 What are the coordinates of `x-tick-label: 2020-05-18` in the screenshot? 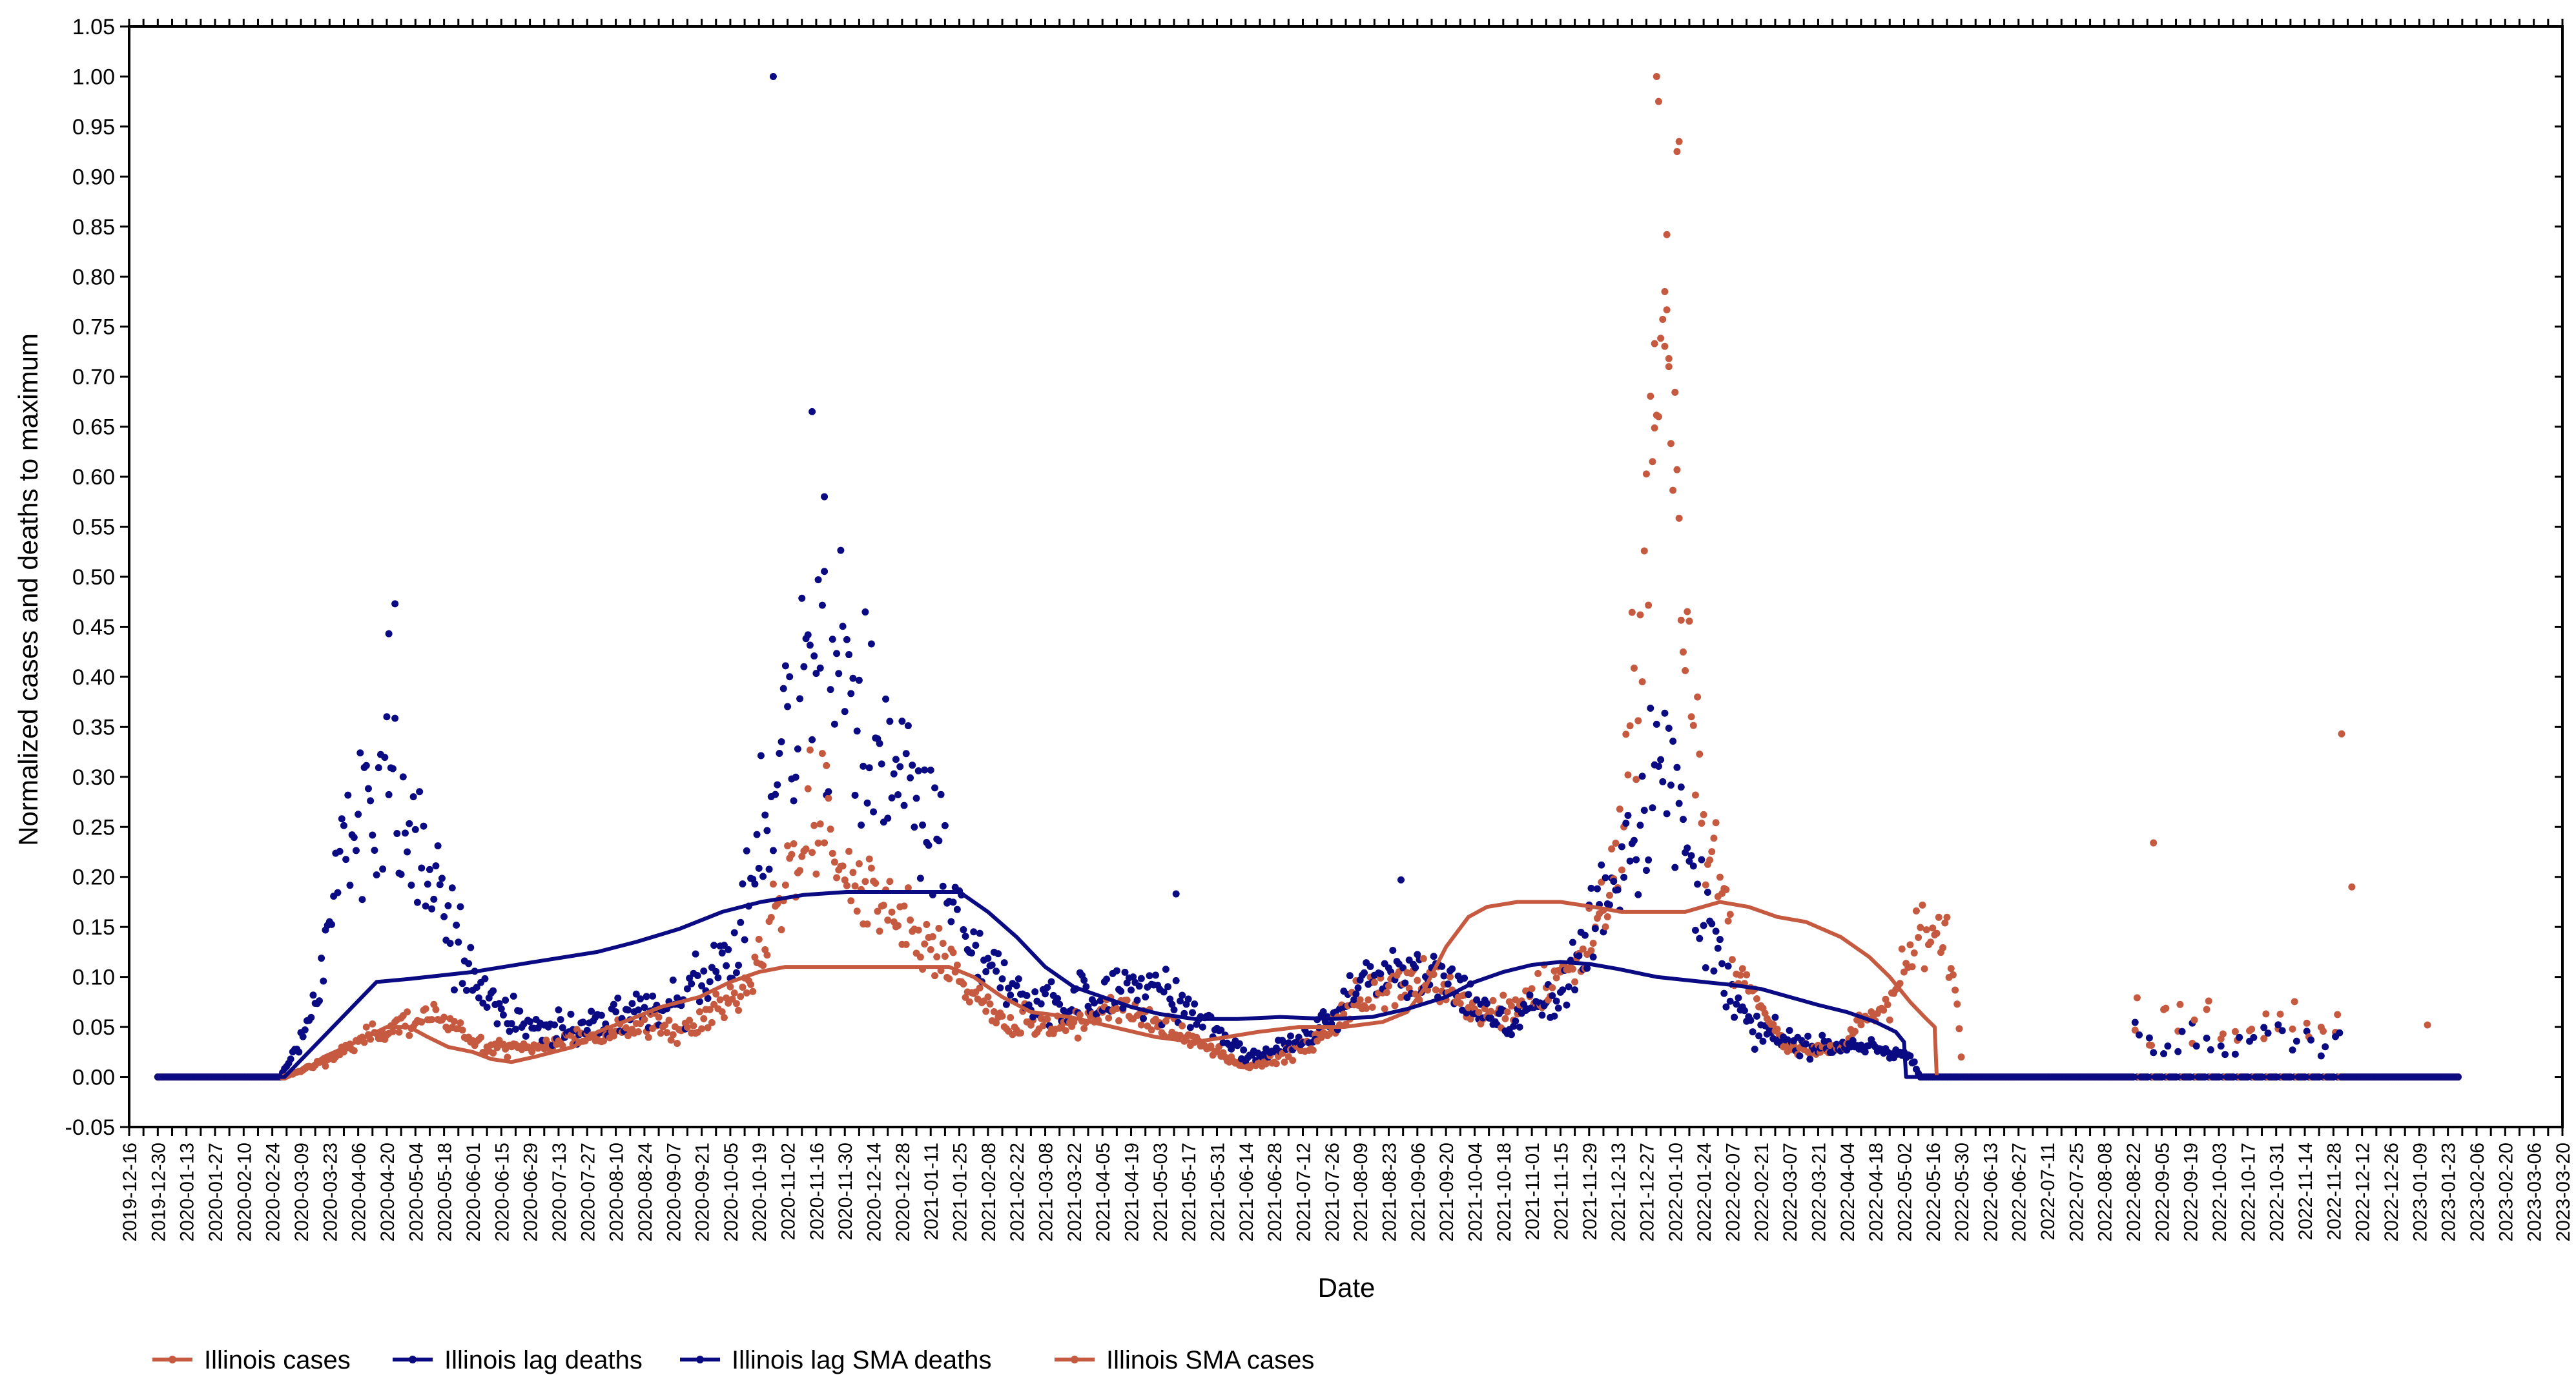 It's located at (445, 1192).